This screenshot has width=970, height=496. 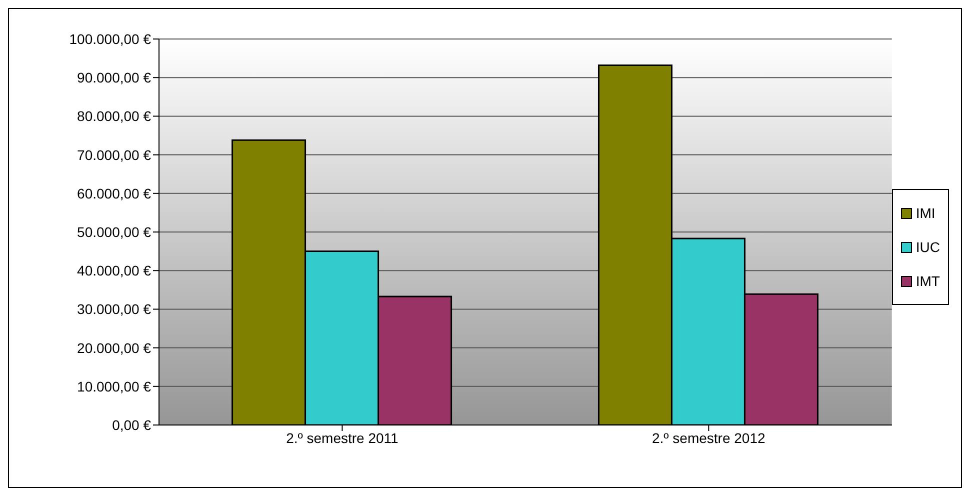 What do you see at coordinates (132, 424) in the screenshot?
I see `y-tick-label: 0,00 €` at bounding box center [132, 424].